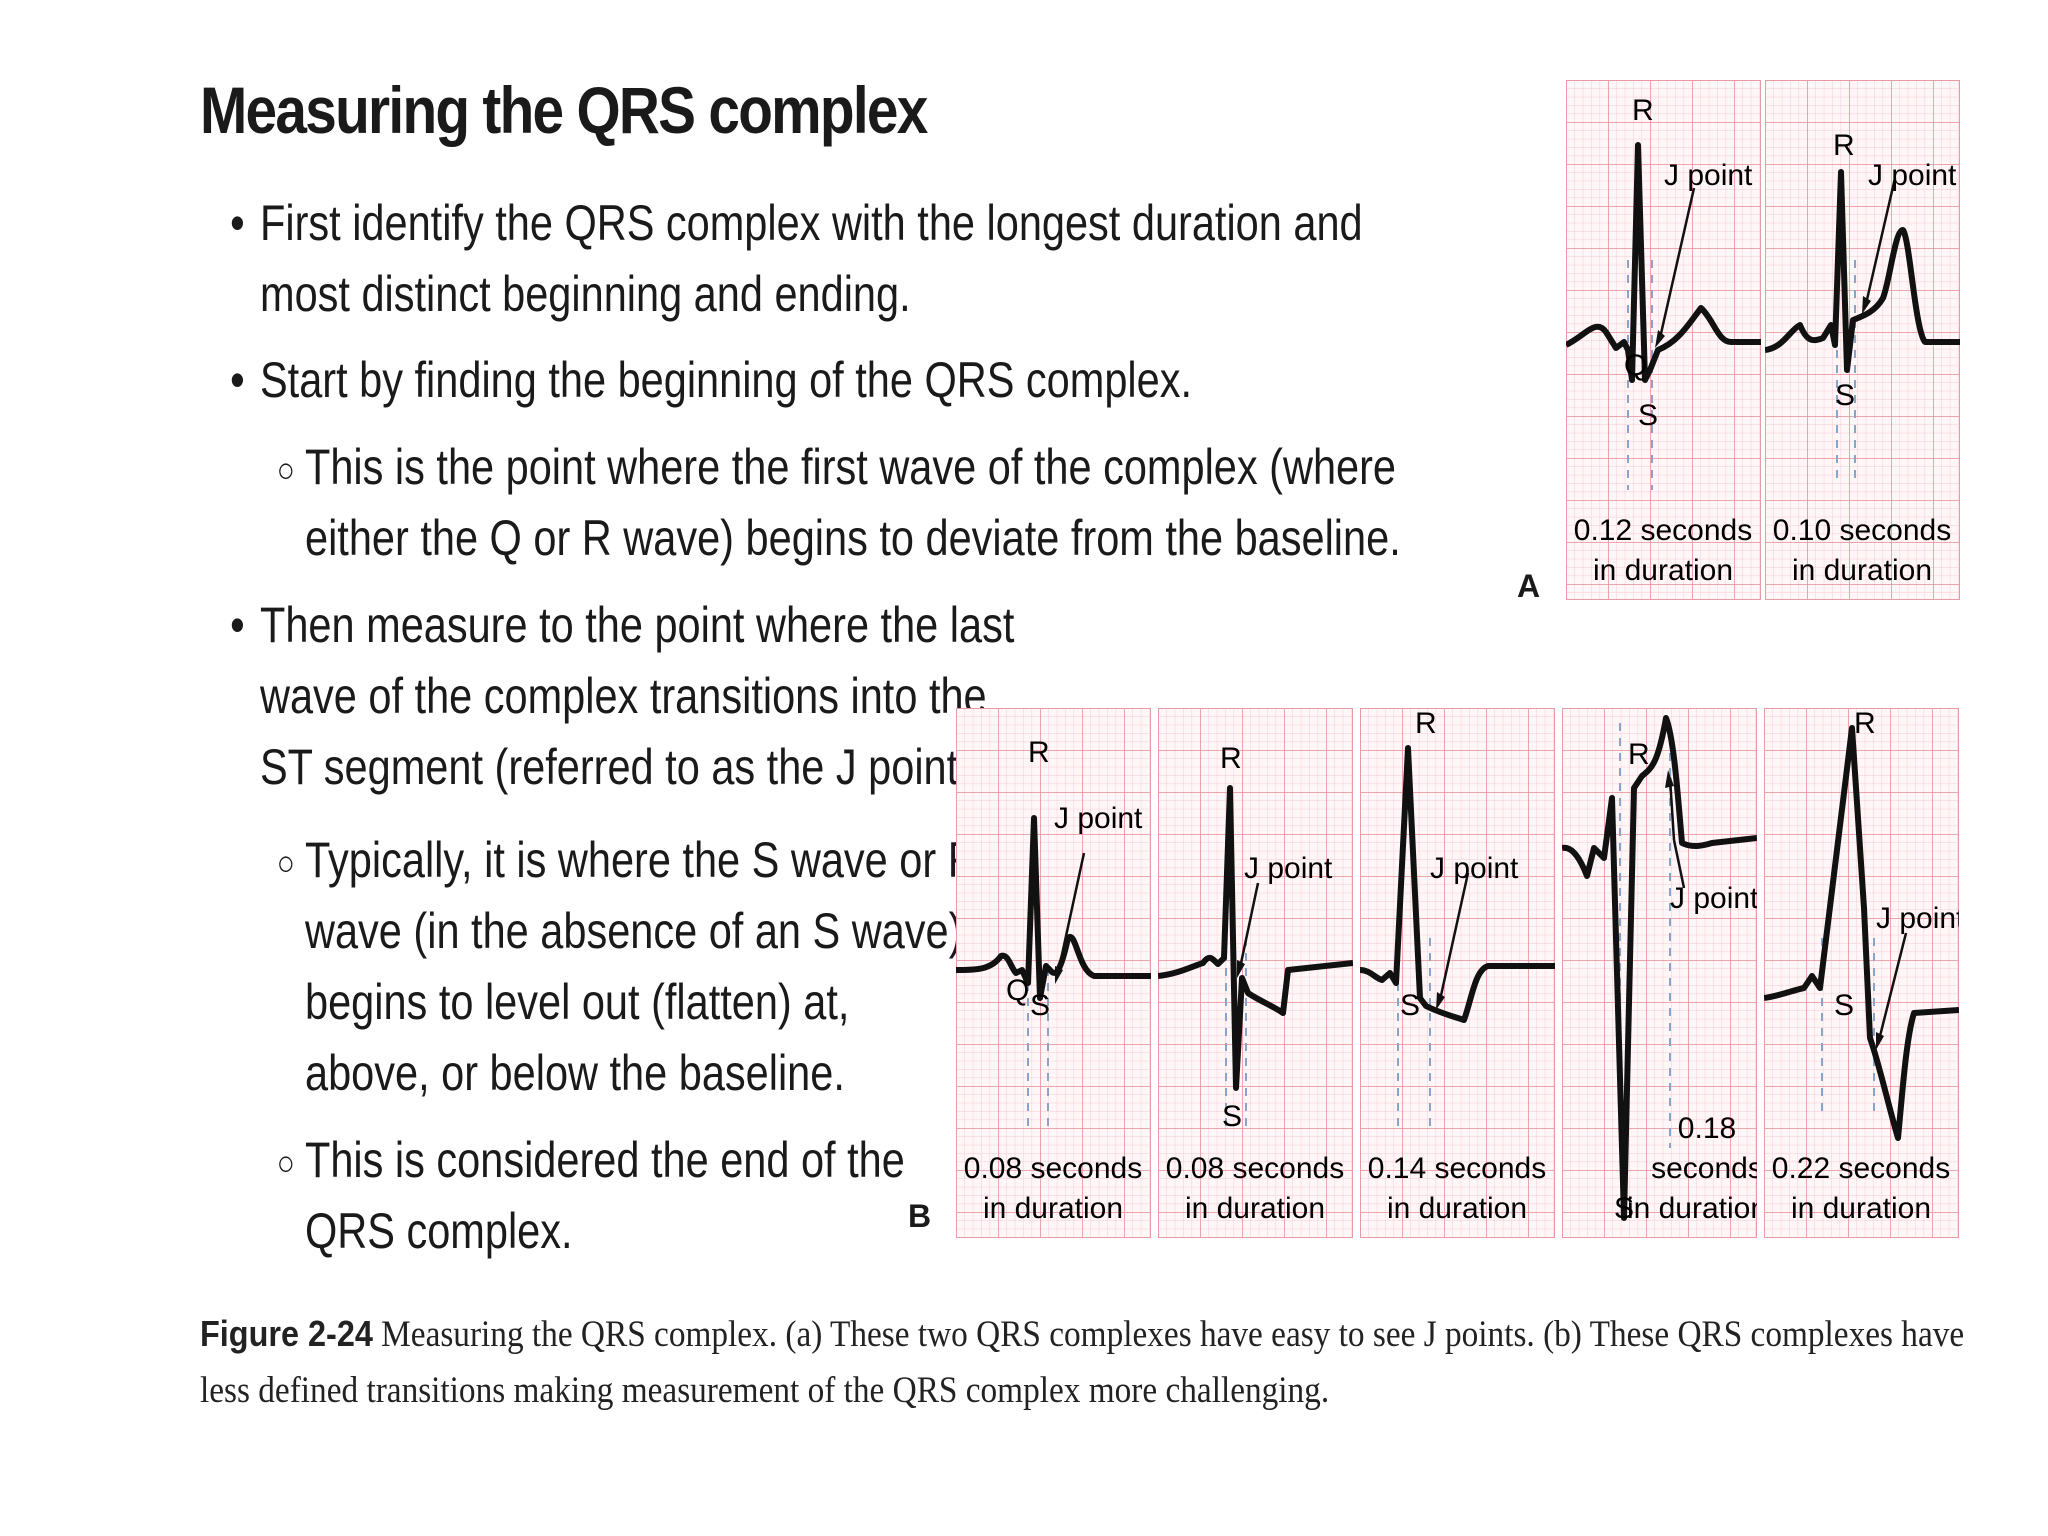  What do you see at coordinates (1672, 809) in the screenshot?
I see `j-point-arrow-extension` at bounding box center [1672, 809].